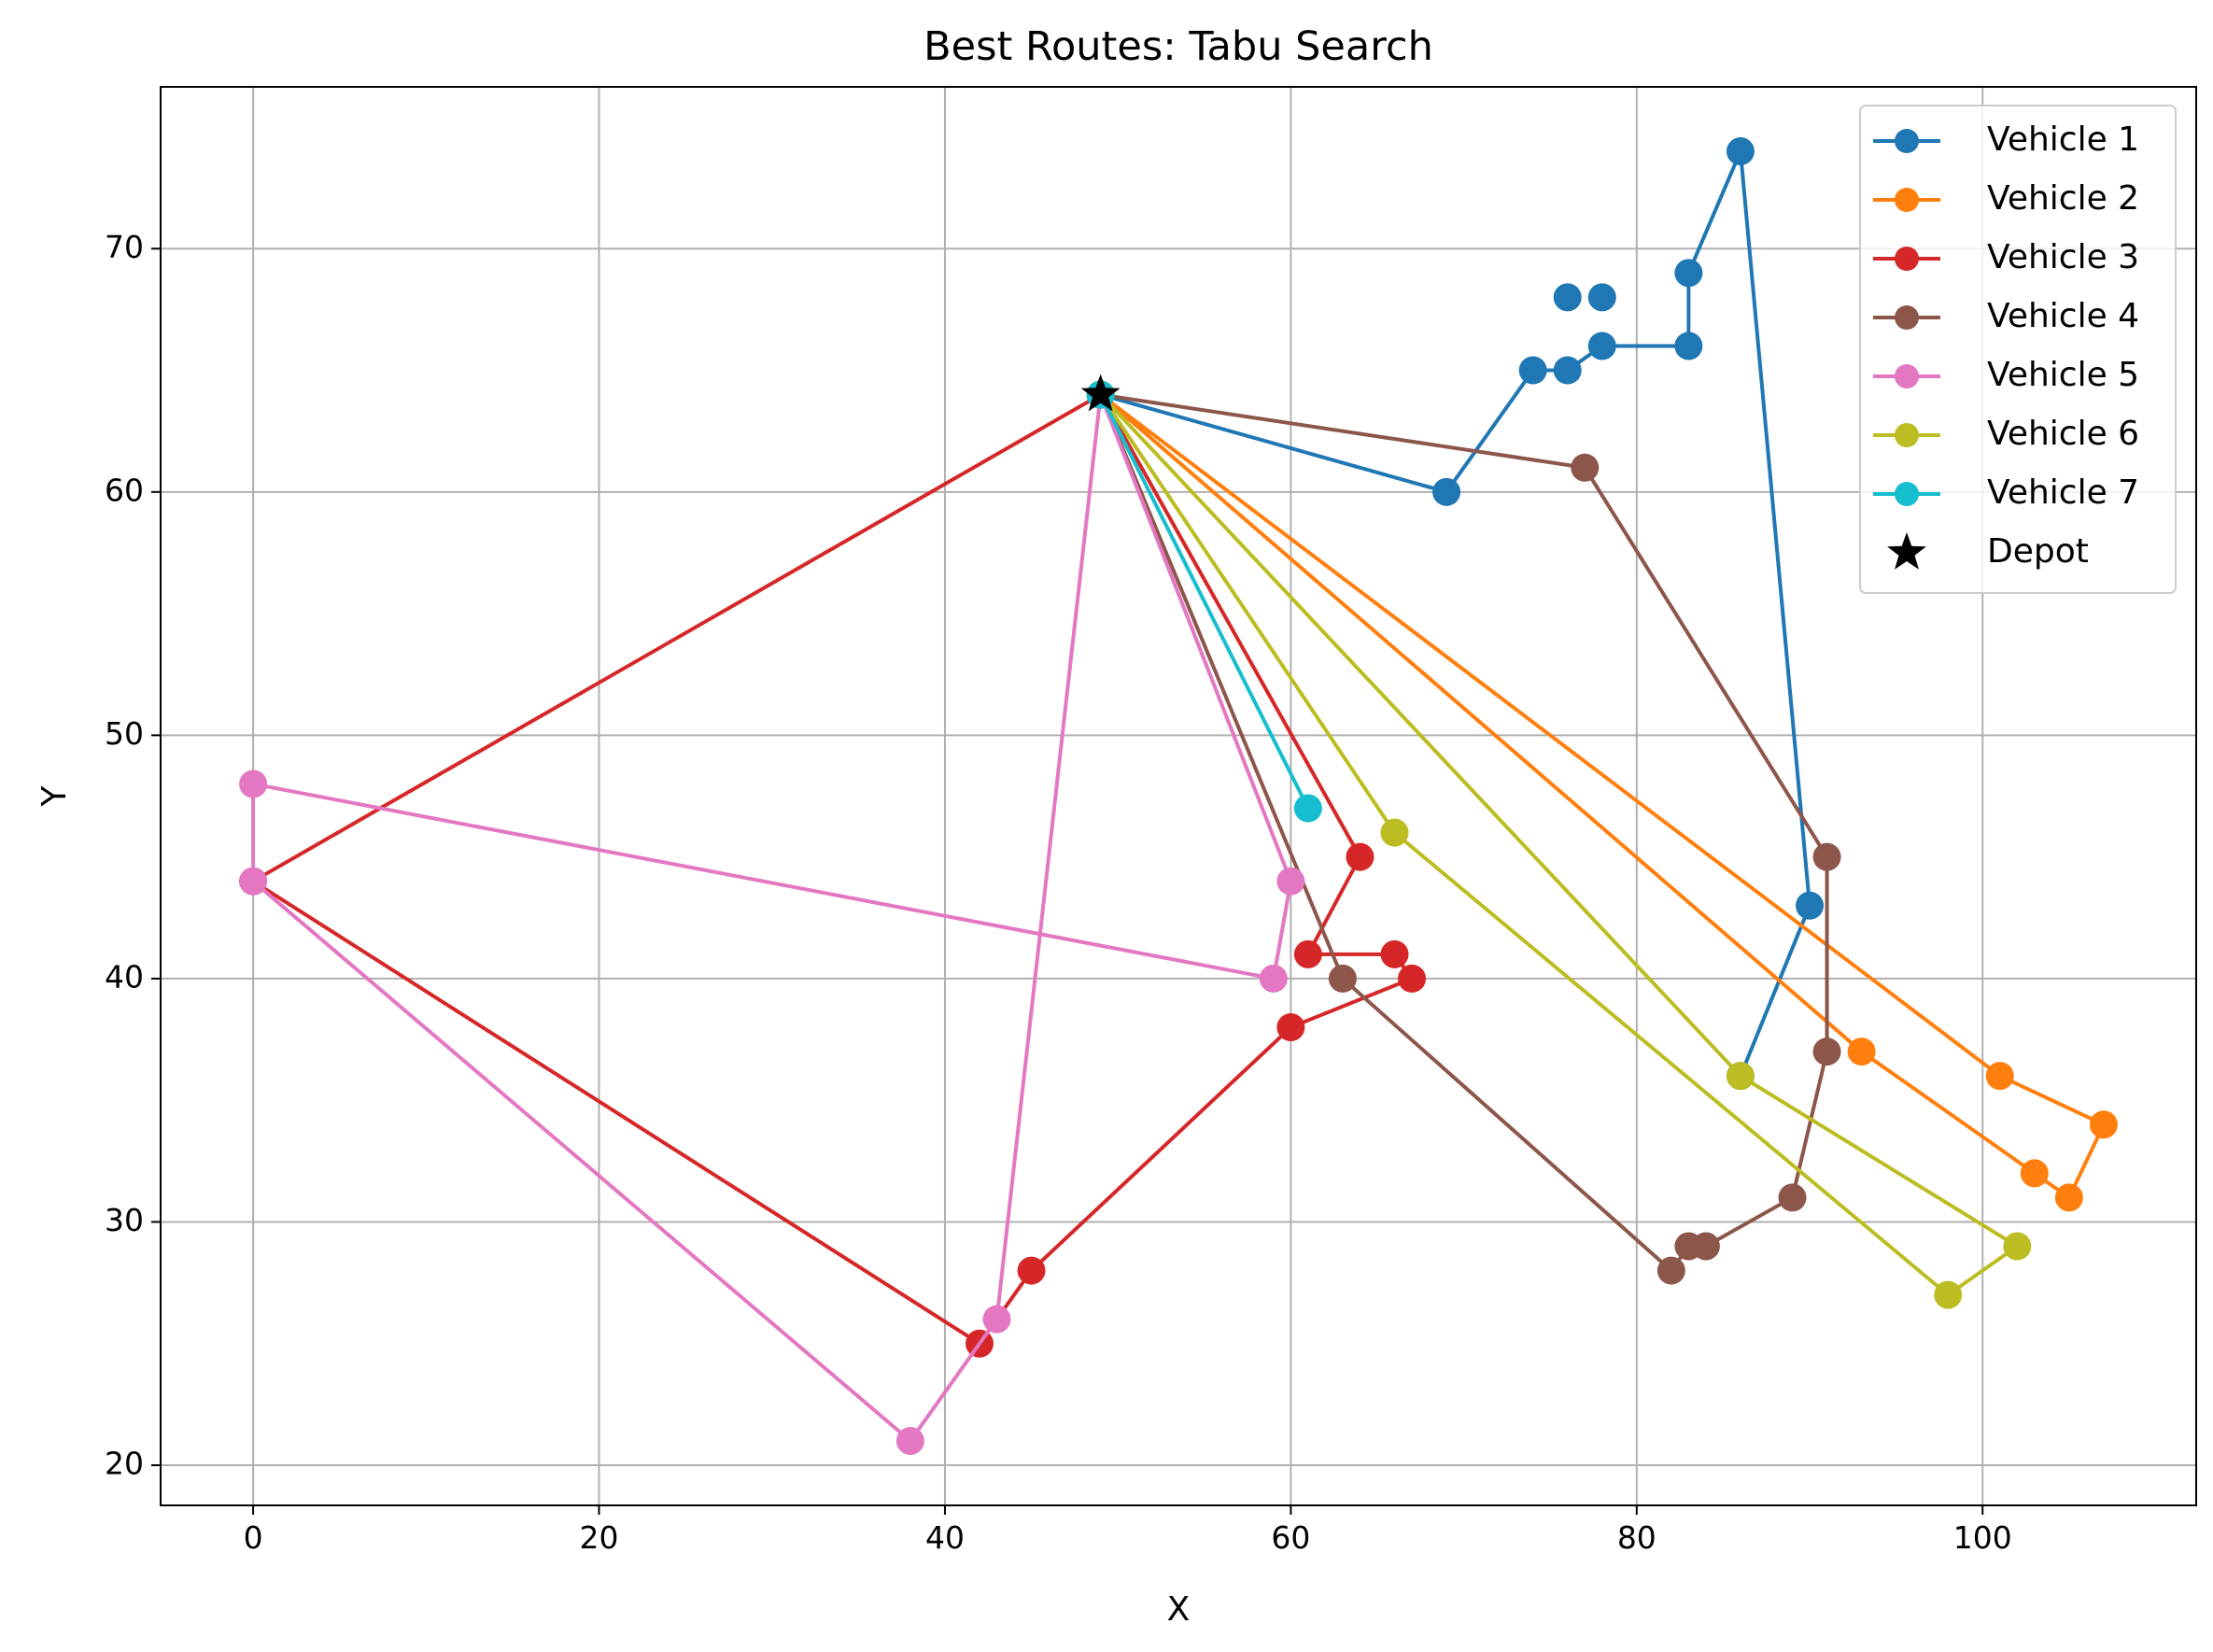 Image resolution: width=2213 pixels, height=1652 pixels. What do you see at coordinates (599, 1537) in the screenshot?
I see `x-tick-label-20: 20` at bounding box center [599, 1537].